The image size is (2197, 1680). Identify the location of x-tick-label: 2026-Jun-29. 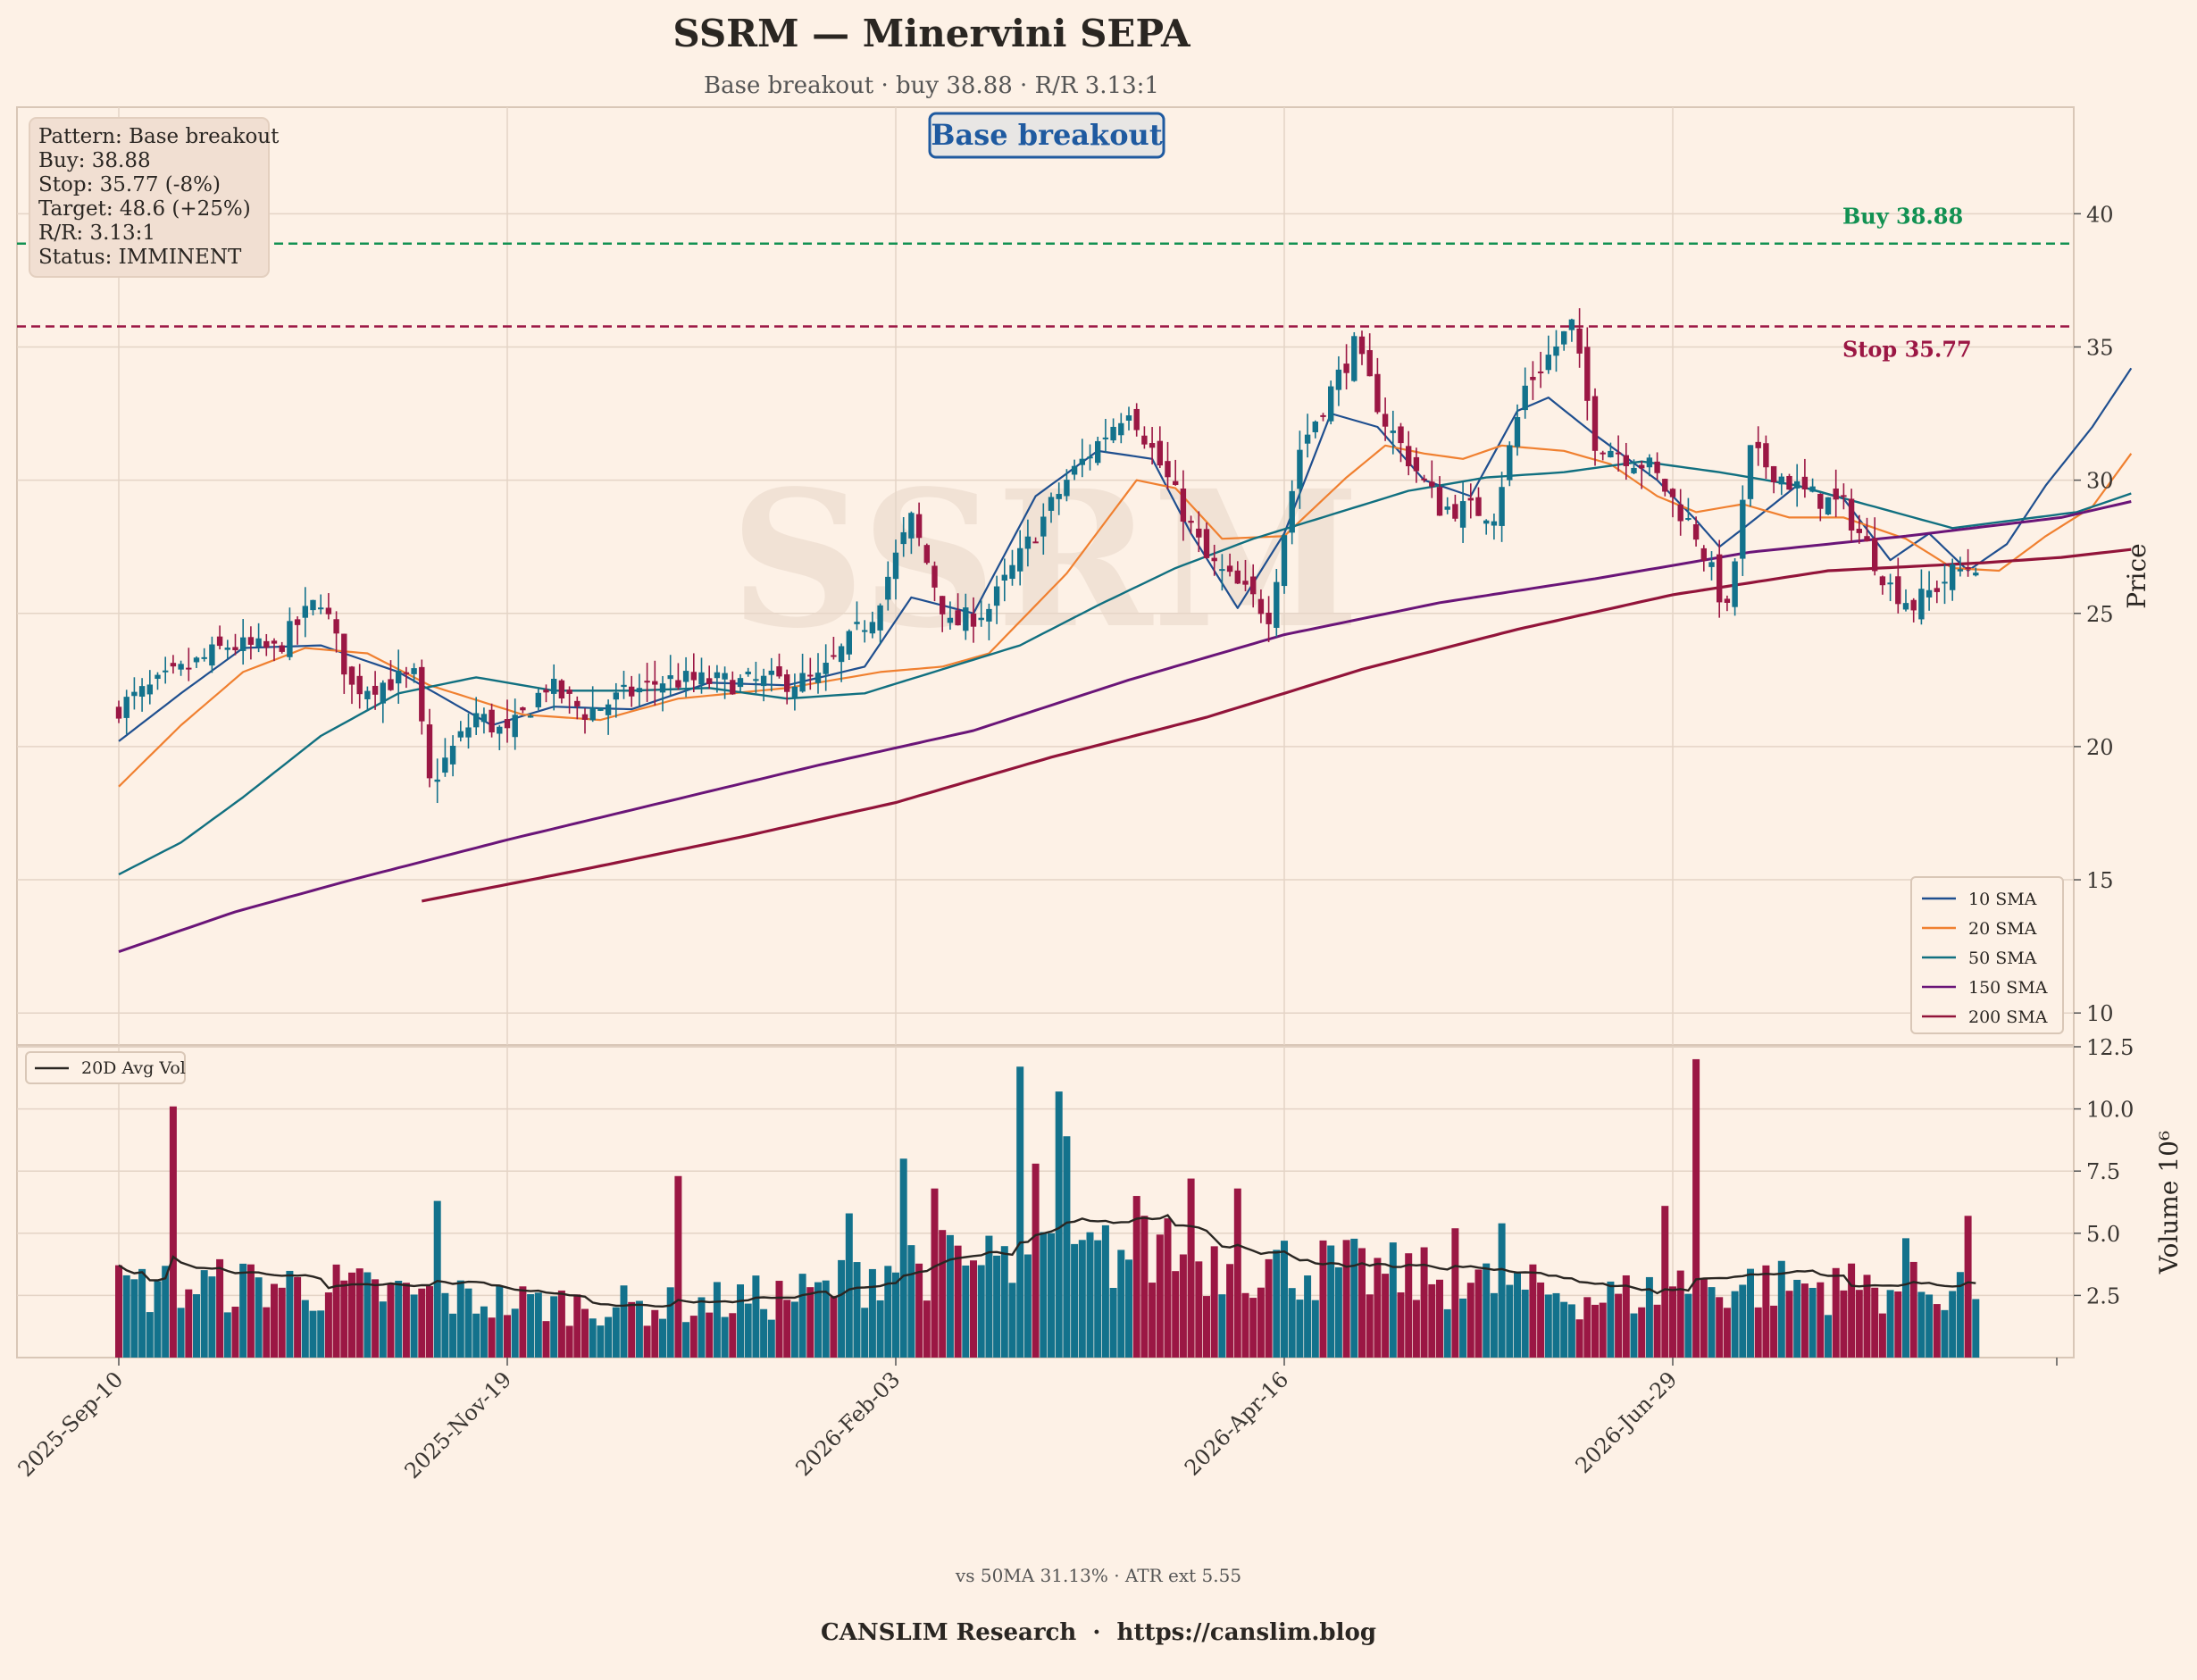
(1627, 1422).